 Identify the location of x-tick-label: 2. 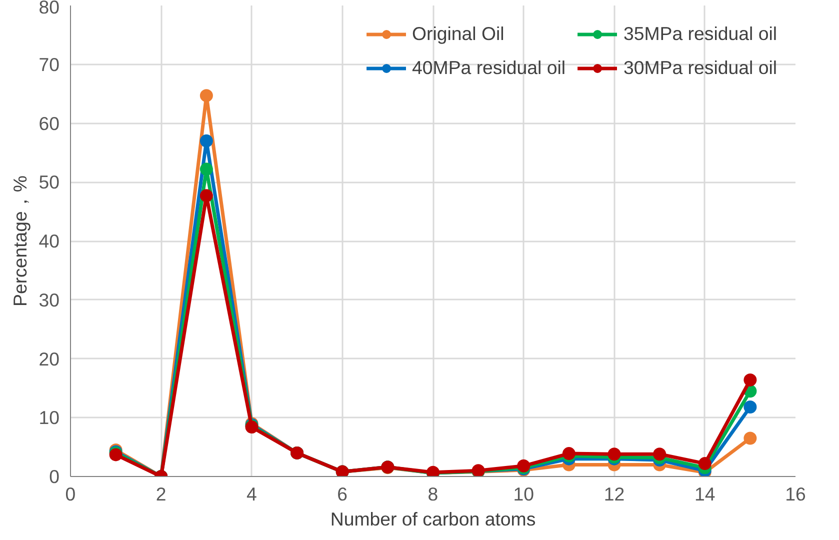
(161, 494).